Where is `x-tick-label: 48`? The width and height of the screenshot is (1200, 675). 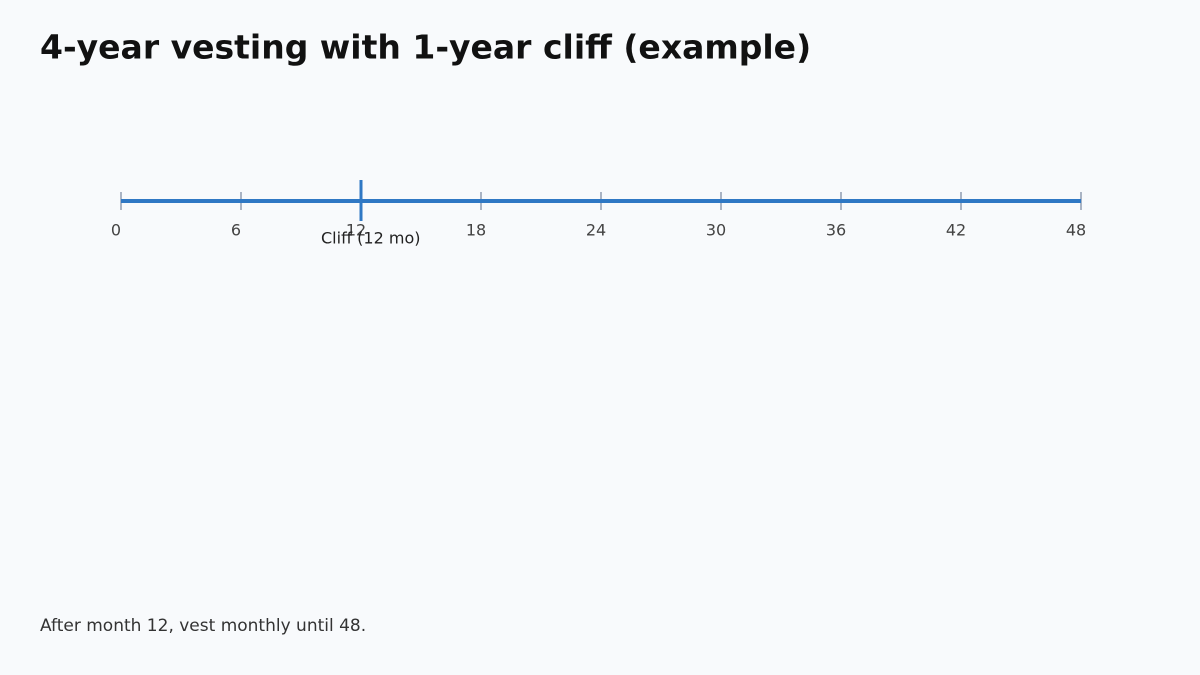 x-tick-label: 48 is located at coordinates (1076, 230).